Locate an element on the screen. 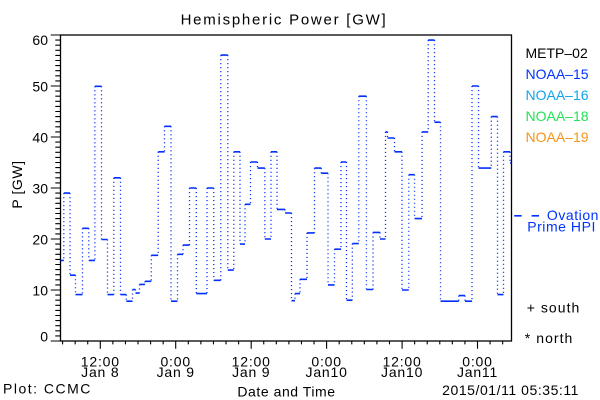  svg-text: Prime HPI is located at coordinates (561, 227).